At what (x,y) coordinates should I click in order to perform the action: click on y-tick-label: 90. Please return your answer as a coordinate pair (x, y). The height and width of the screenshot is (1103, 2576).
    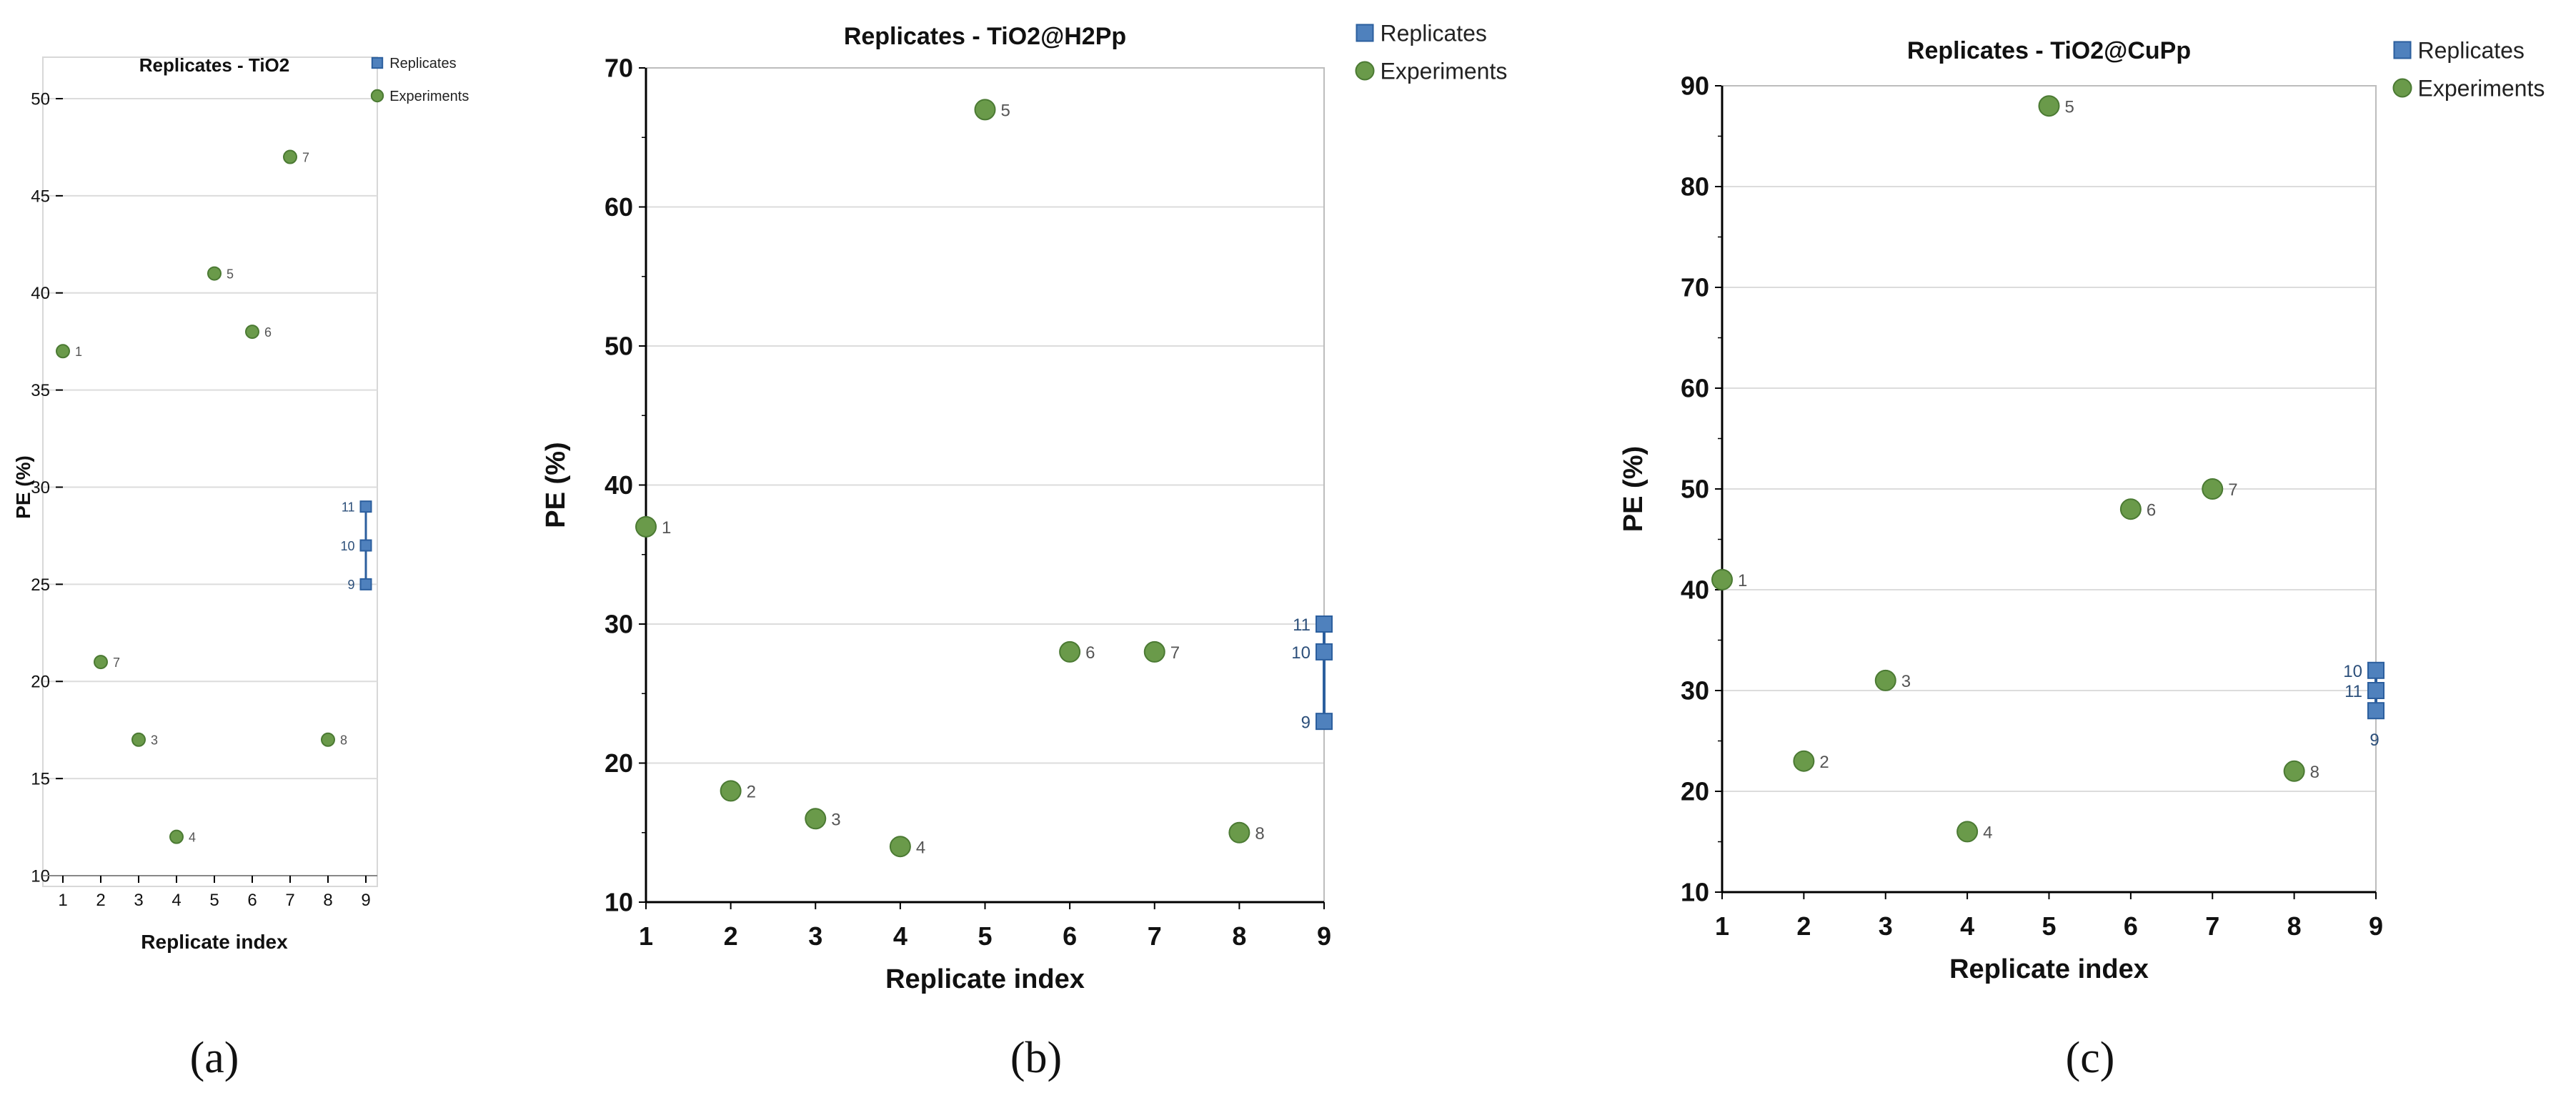
    Looking at the image, I should click on (1695, 86).